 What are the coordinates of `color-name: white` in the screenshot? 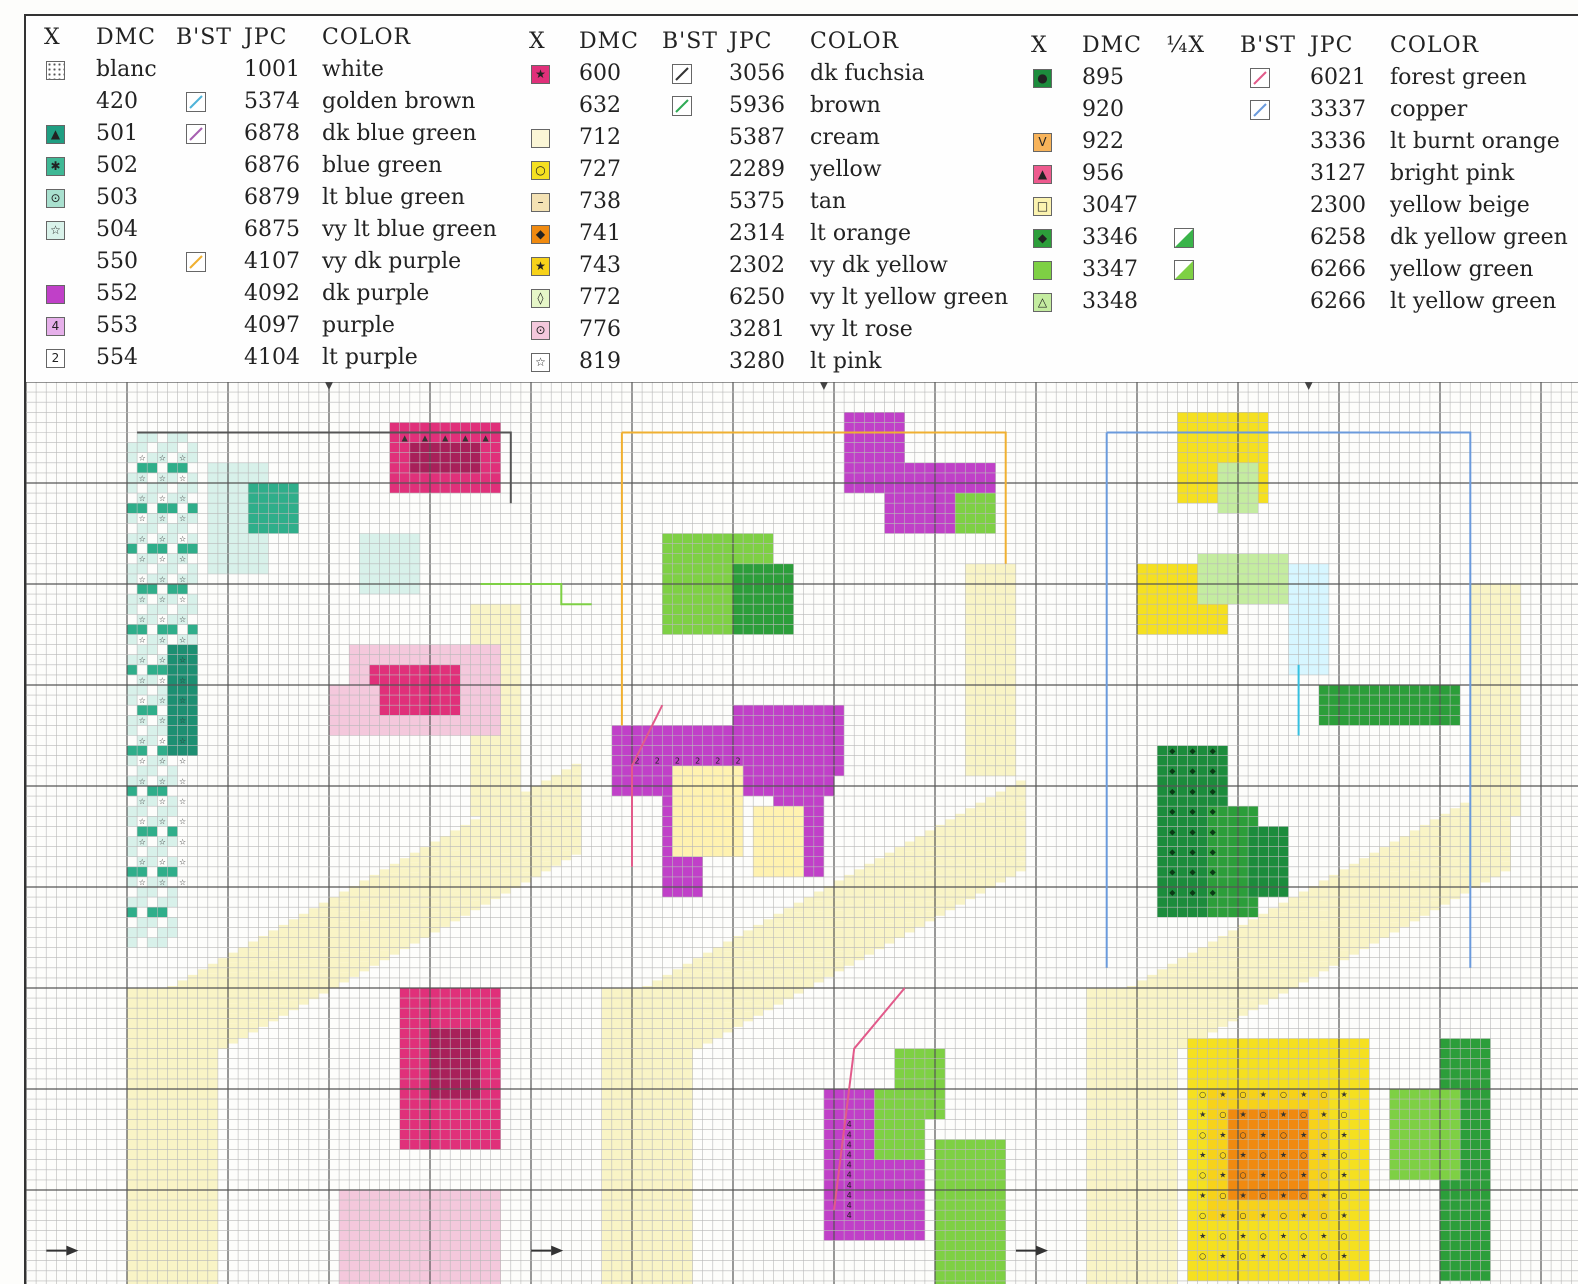 It's located at (353, 69).